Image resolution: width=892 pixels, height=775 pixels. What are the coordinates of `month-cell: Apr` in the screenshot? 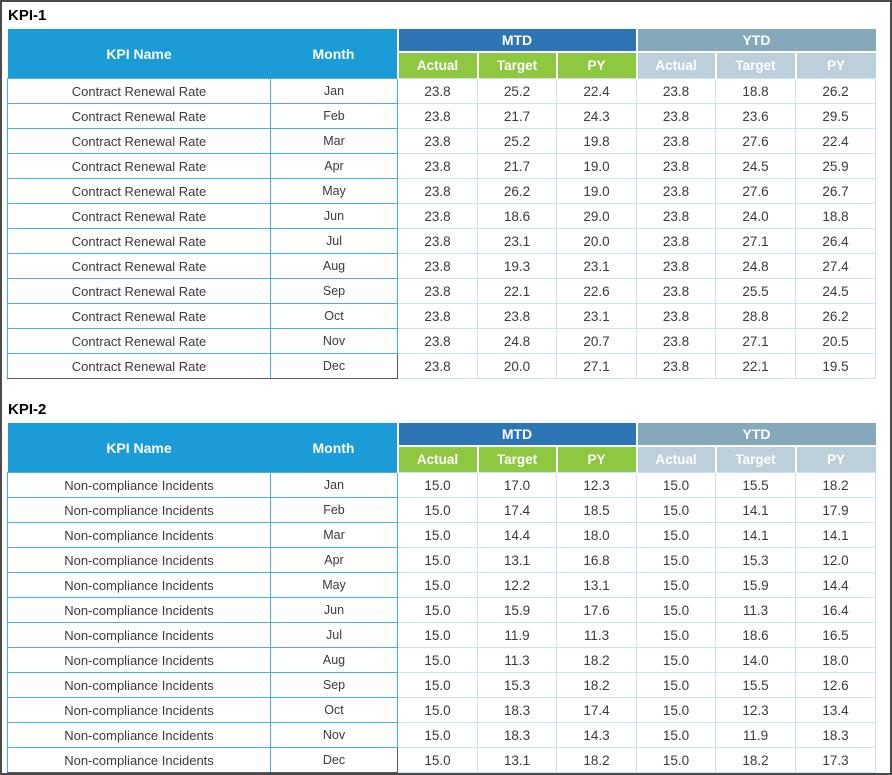 It's located at (334, 166).